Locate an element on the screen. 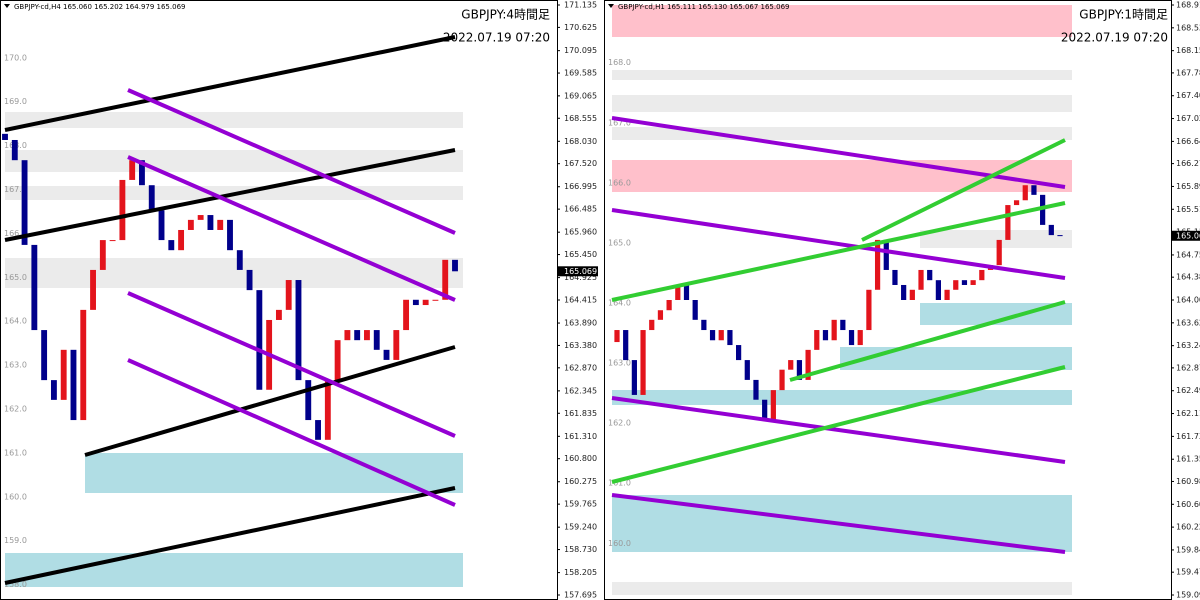  y-tick-label: 165.890 is located at coordinates (1188, 186).